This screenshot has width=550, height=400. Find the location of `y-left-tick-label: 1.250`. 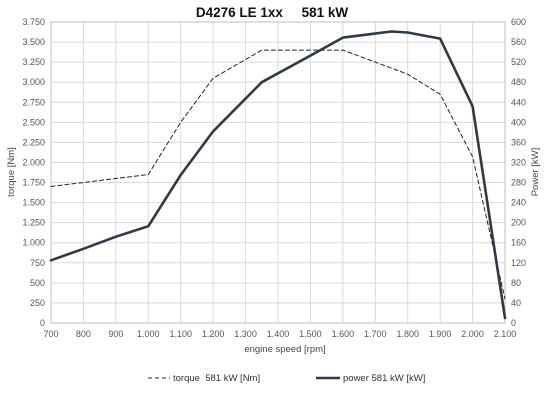

y-left-tick-label: 1.250 is located at coordinates (33, 223).